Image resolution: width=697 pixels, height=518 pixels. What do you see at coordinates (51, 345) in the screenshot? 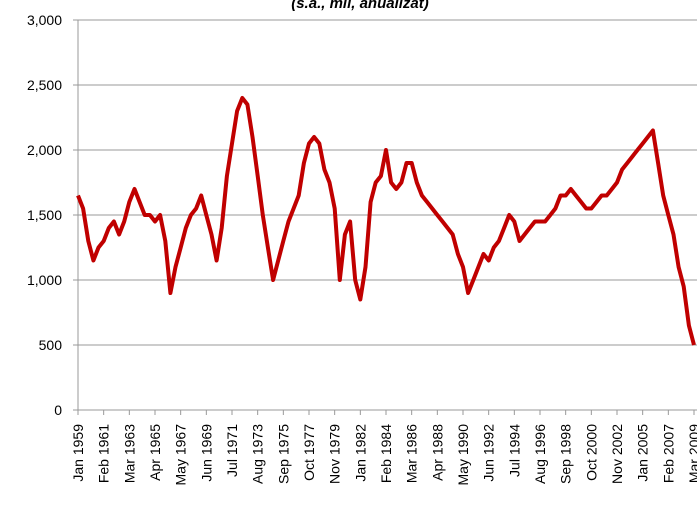
I see `y-tick-label: 500` at bounding box center [51, 345].